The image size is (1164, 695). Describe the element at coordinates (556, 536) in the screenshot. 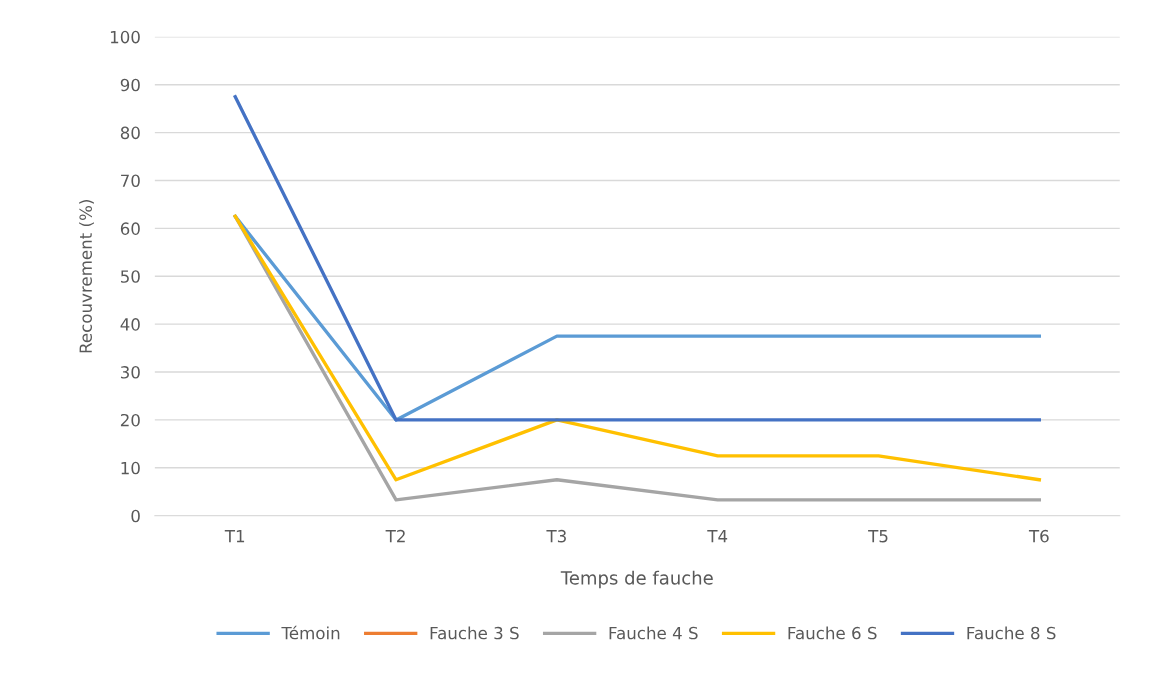

I see `x-tick-label: T3` at that location.